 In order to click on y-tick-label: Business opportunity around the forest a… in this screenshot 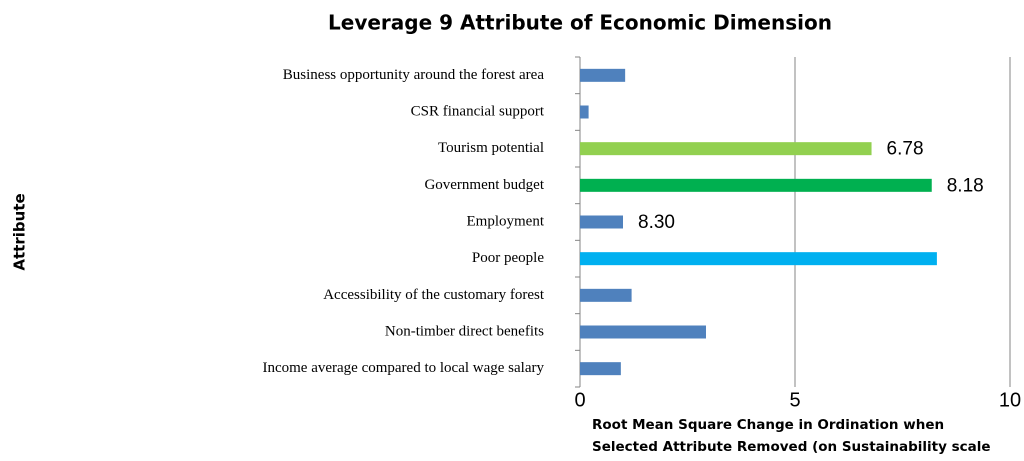, I will do `click(414, 75)`.